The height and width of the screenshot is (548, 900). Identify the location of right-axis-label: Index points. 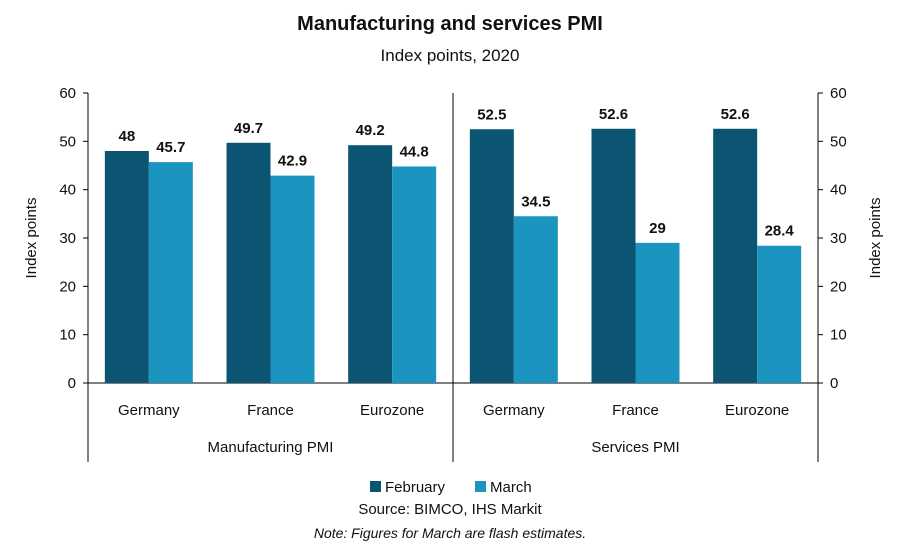
(875, 238).